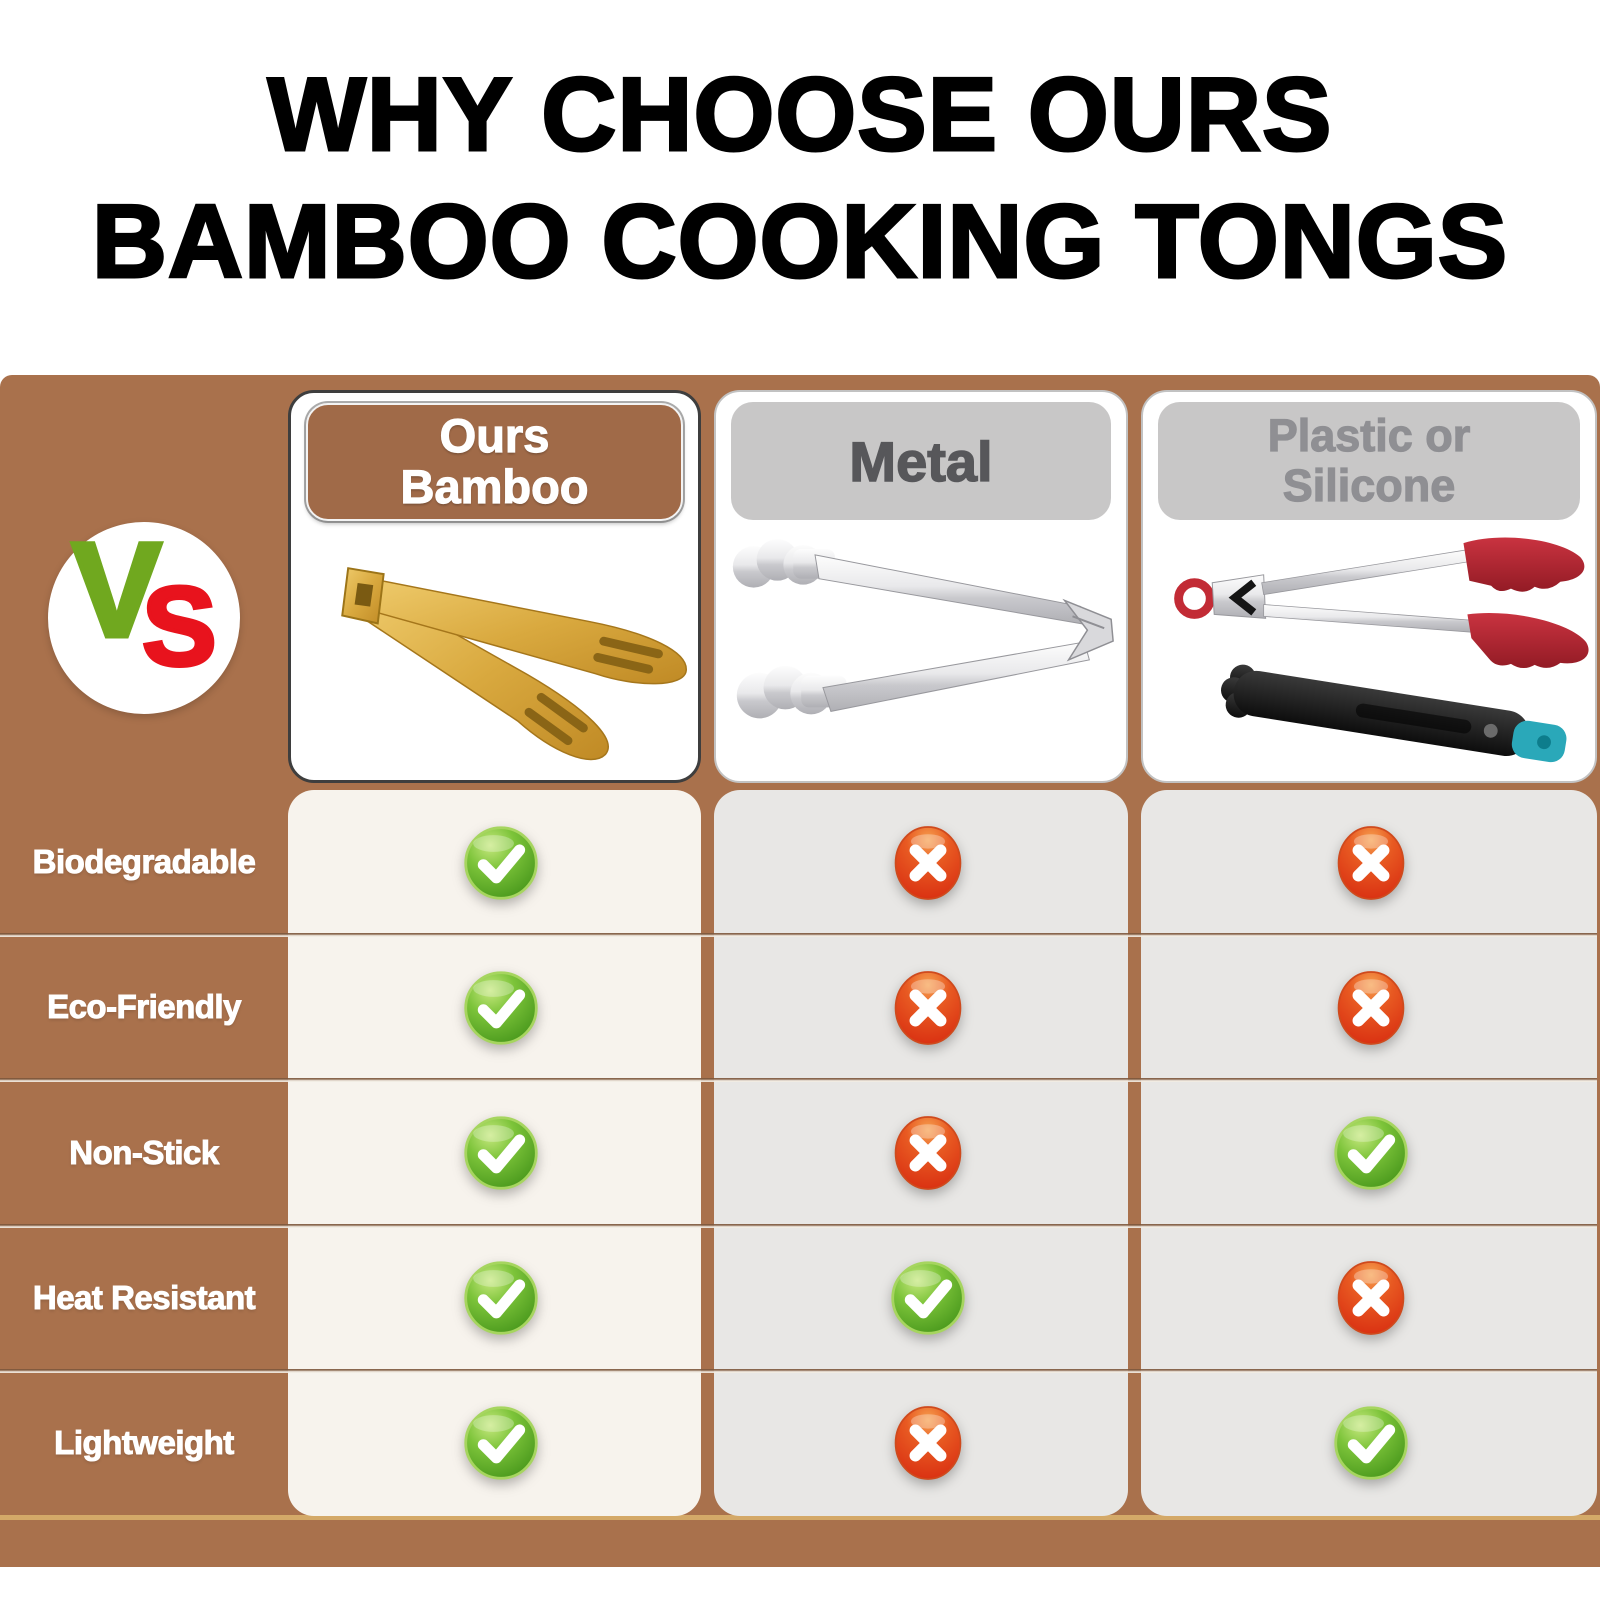  I want to click on feature-label: Heat Resistant, so click(144, 1297).